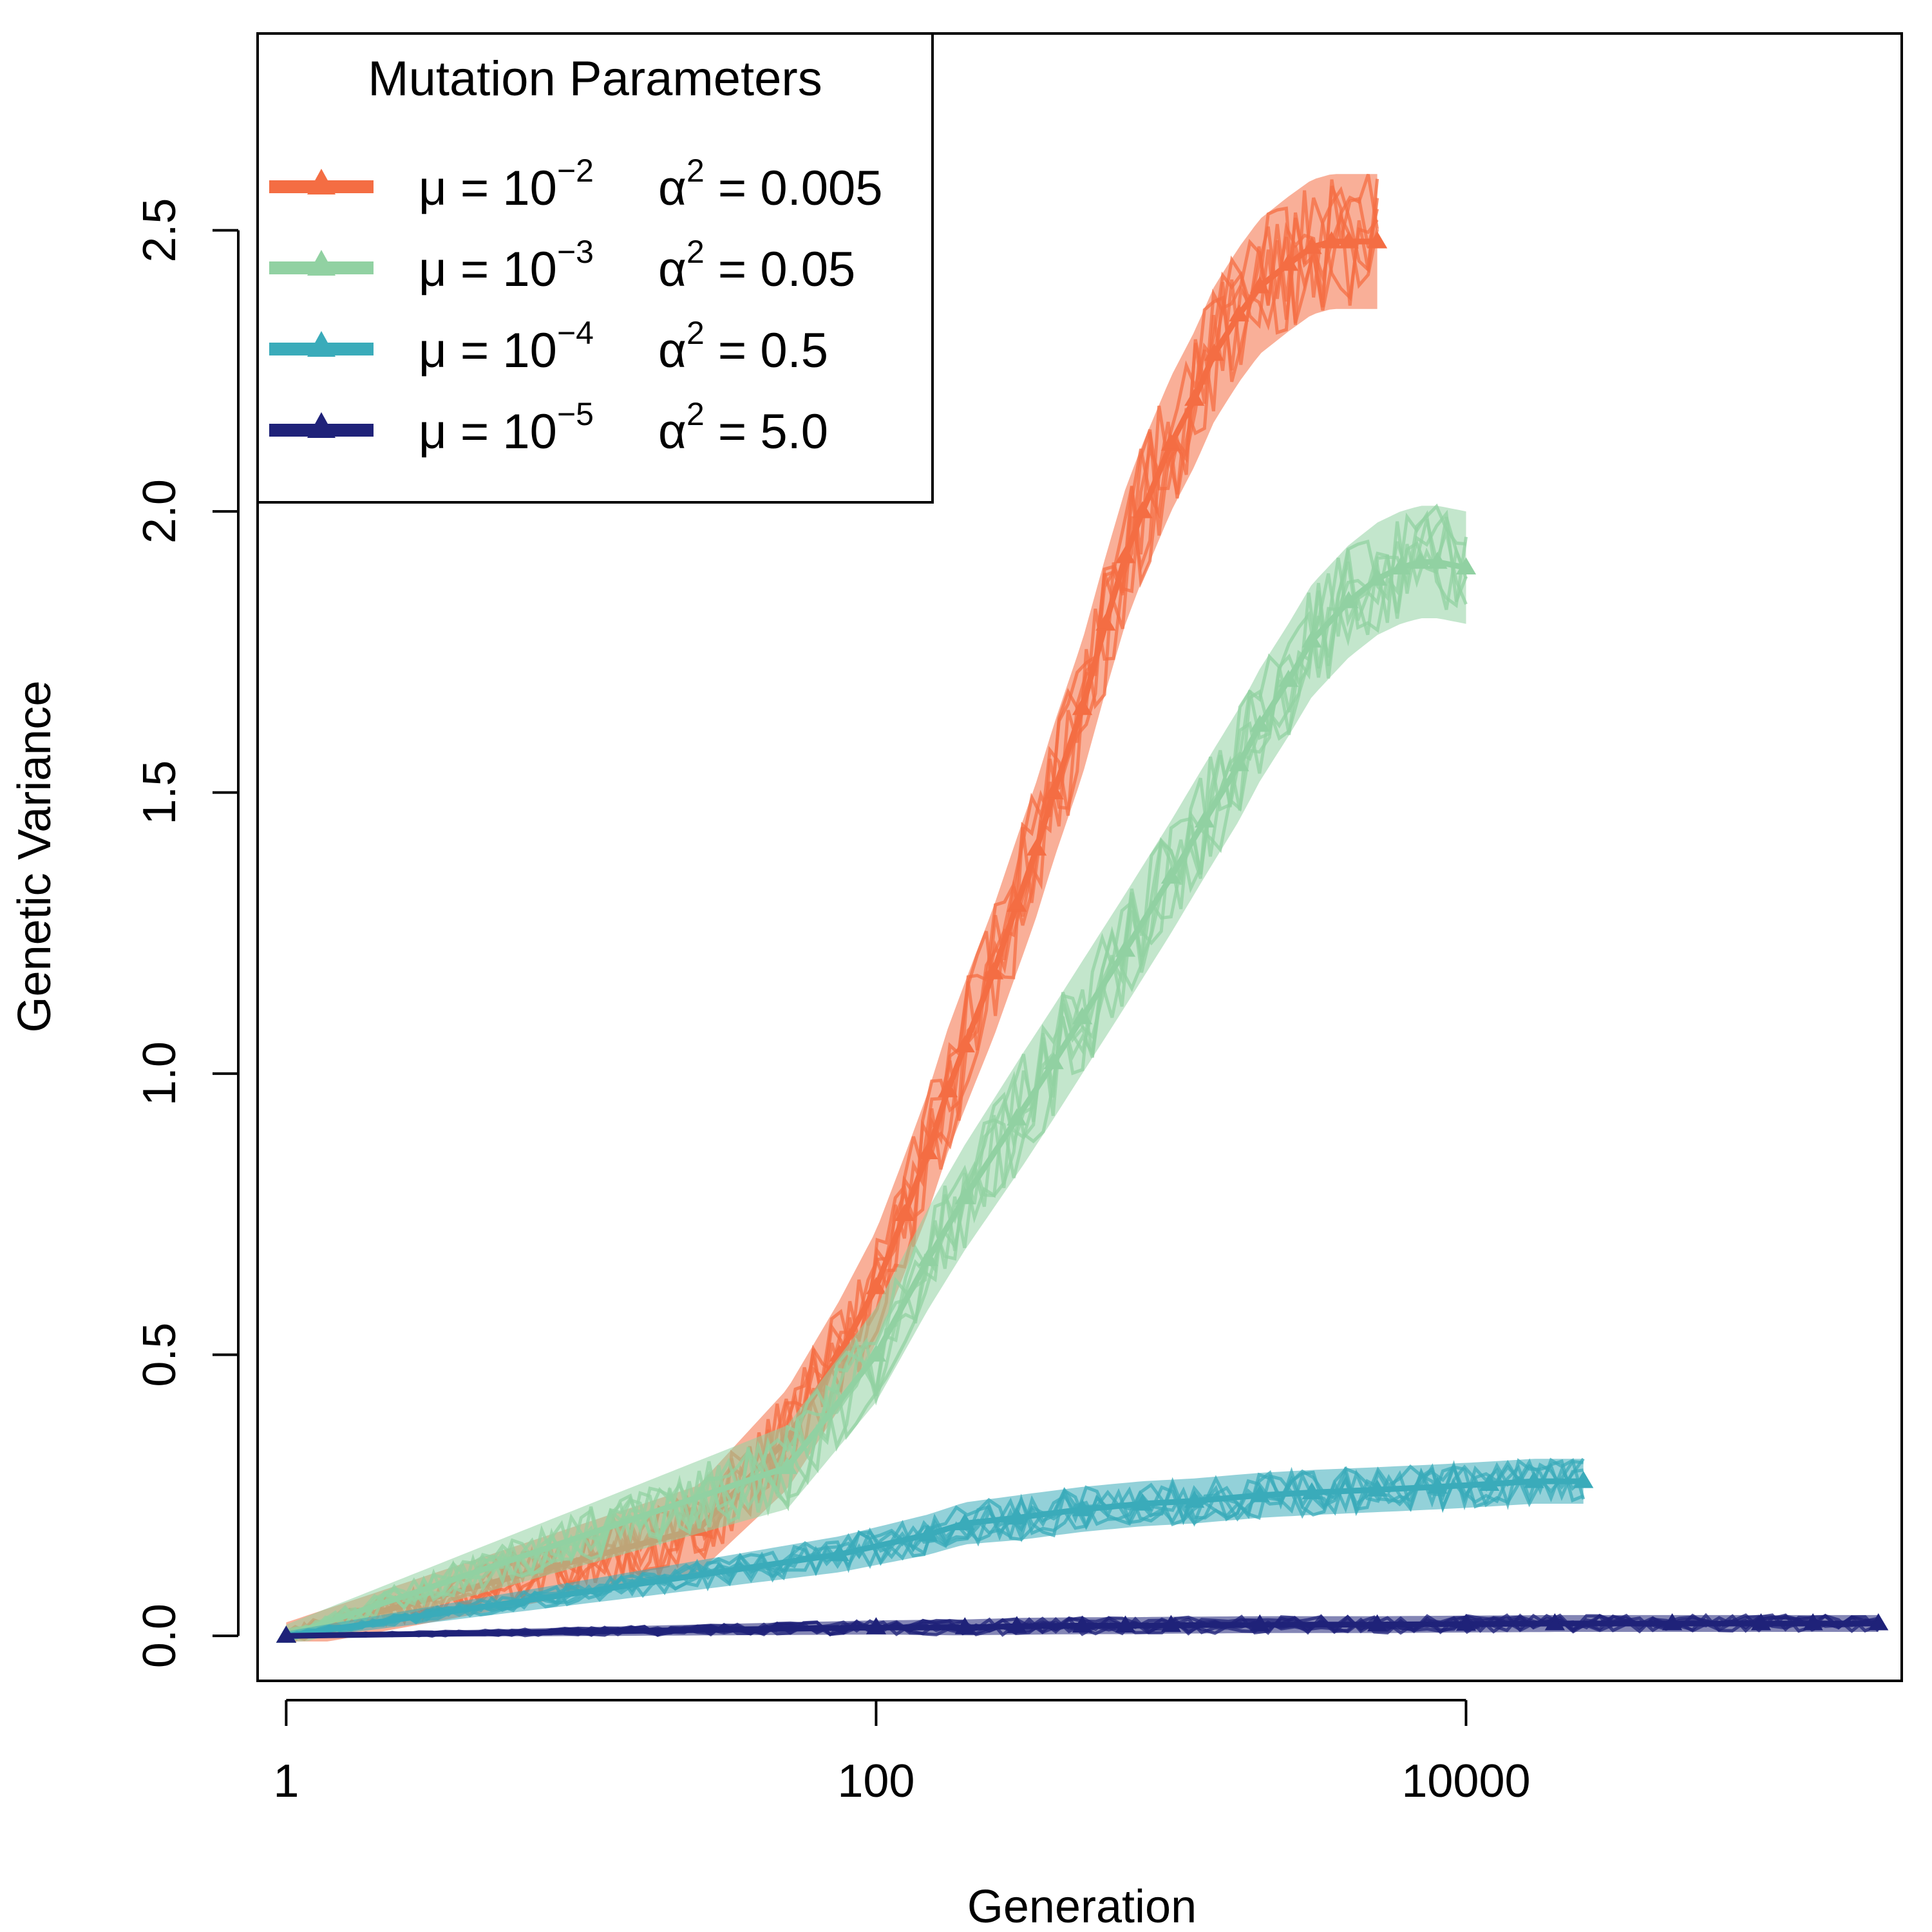 This screenshot has width=1932, height=1932. Describe the element at coordinates (159, 1355) in the screenshot. I see `y-tick-label: 0.5` at that location.